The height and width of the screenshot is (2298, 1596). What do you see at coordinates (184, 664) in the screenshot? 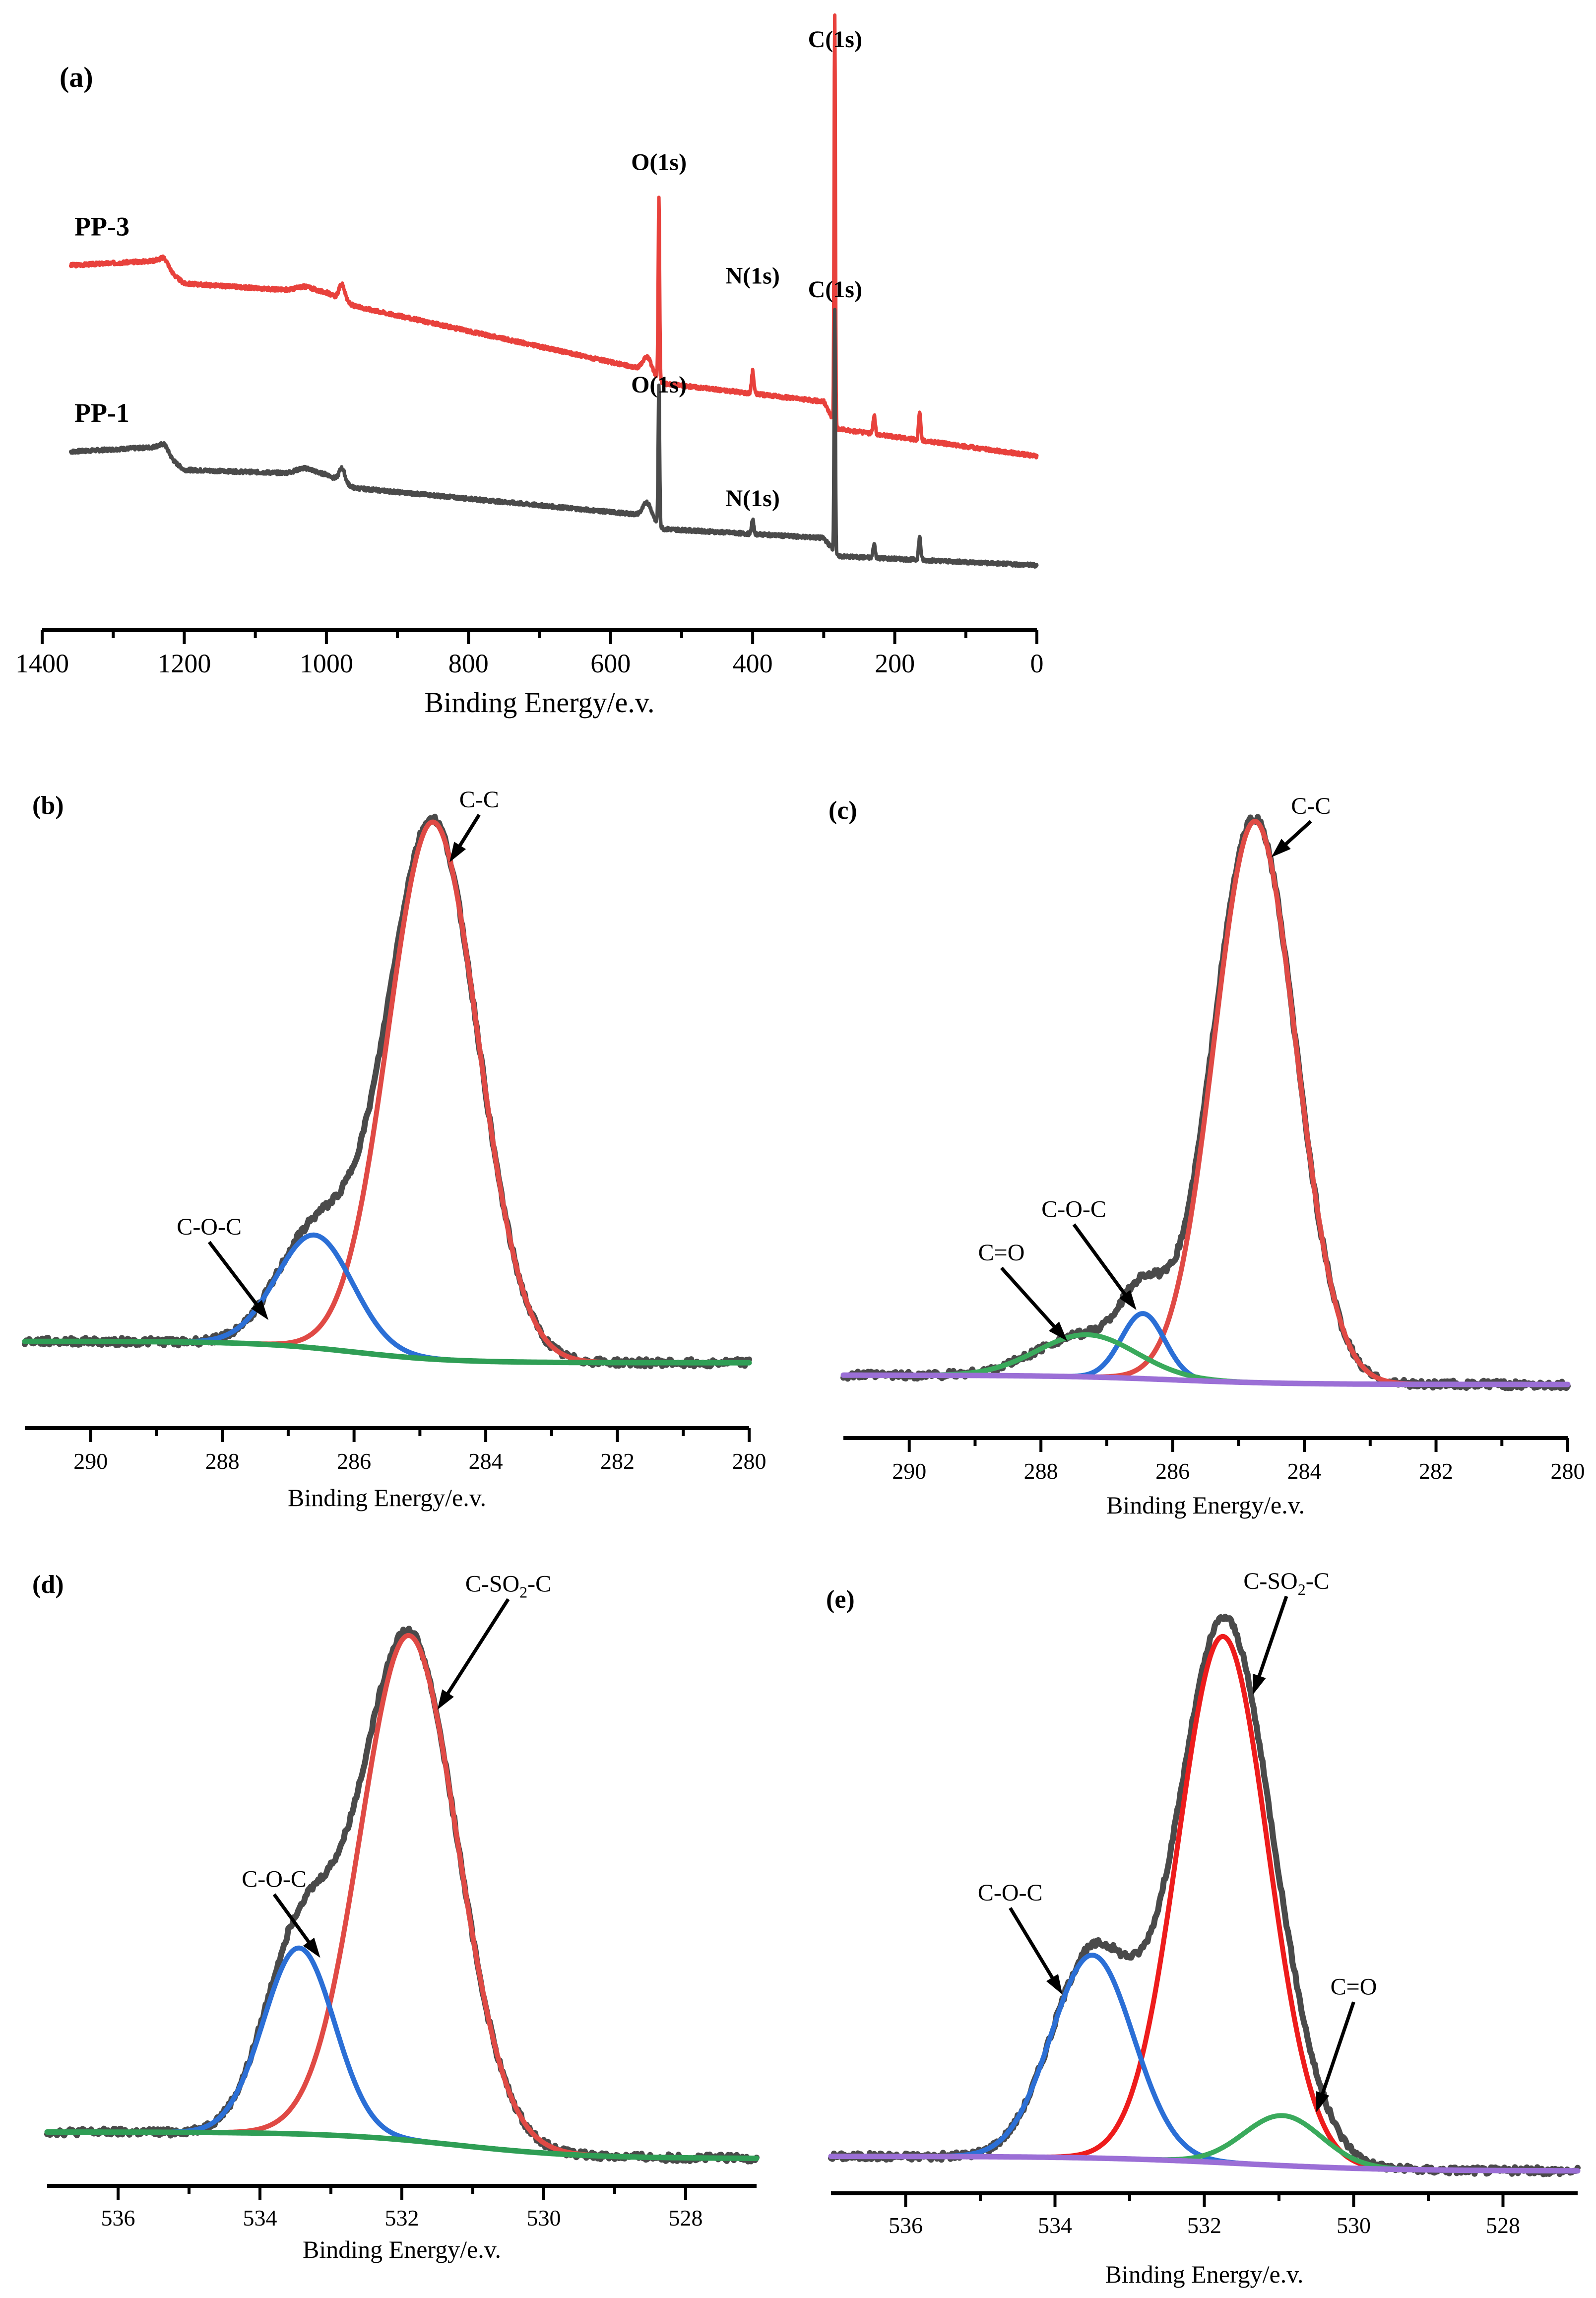
I see `x-tick-label: 1200` at bounding box center [184, 664].